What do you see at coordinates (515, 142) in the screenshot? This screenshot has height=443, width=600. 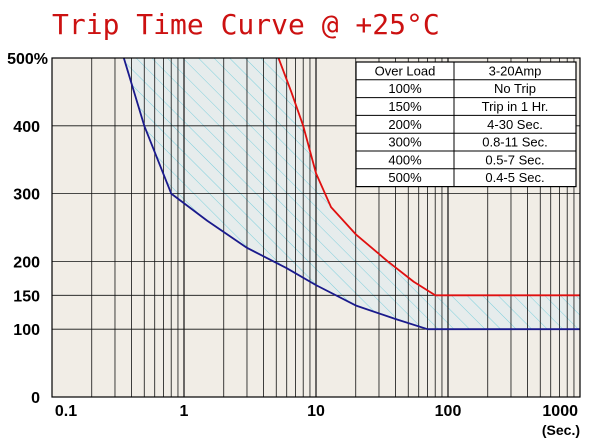 I see `table-cell-trip-time: 0.8-11 Sec.` at bounding box center [515, 142].